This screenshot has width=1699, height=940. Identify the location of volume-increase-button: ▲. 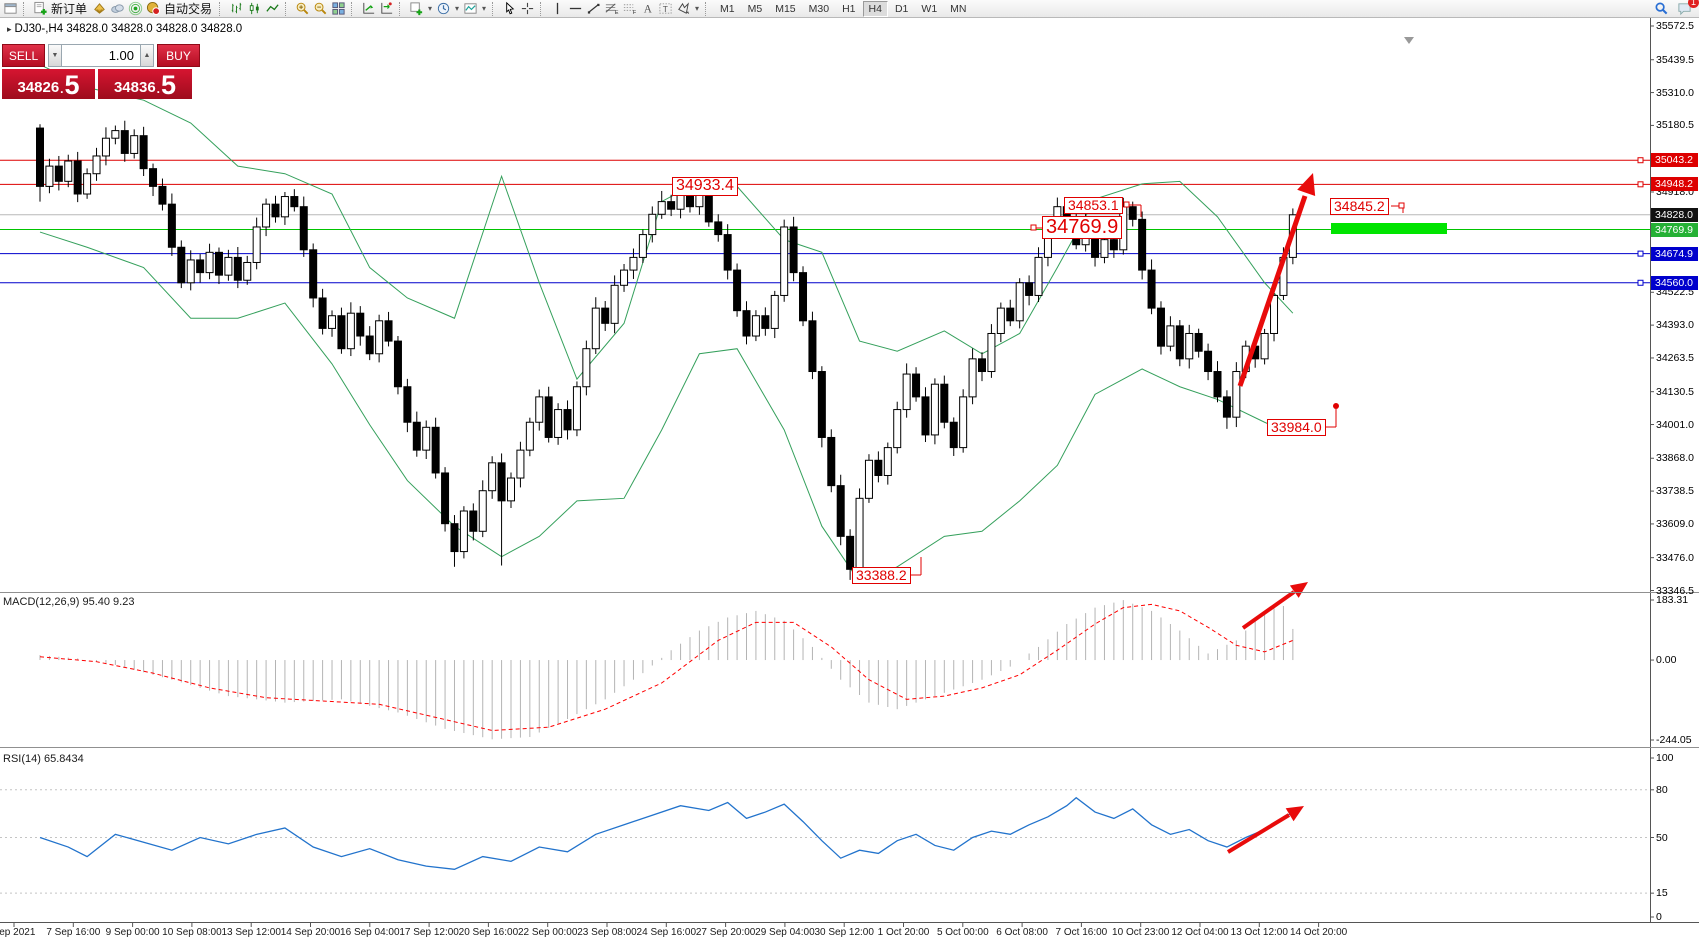
(147, 55).